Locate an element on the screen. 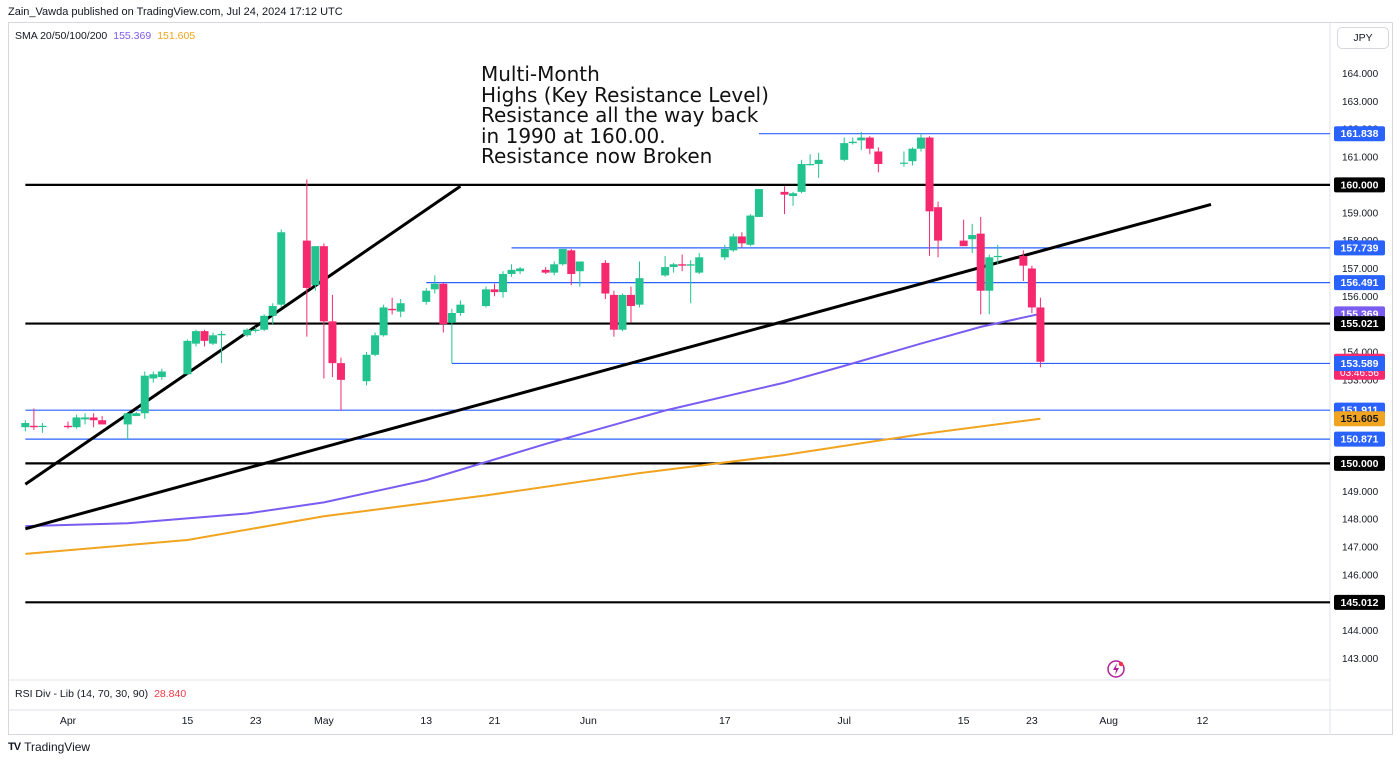  x-tick-label: 12 is located at coordinates (1203, 721).